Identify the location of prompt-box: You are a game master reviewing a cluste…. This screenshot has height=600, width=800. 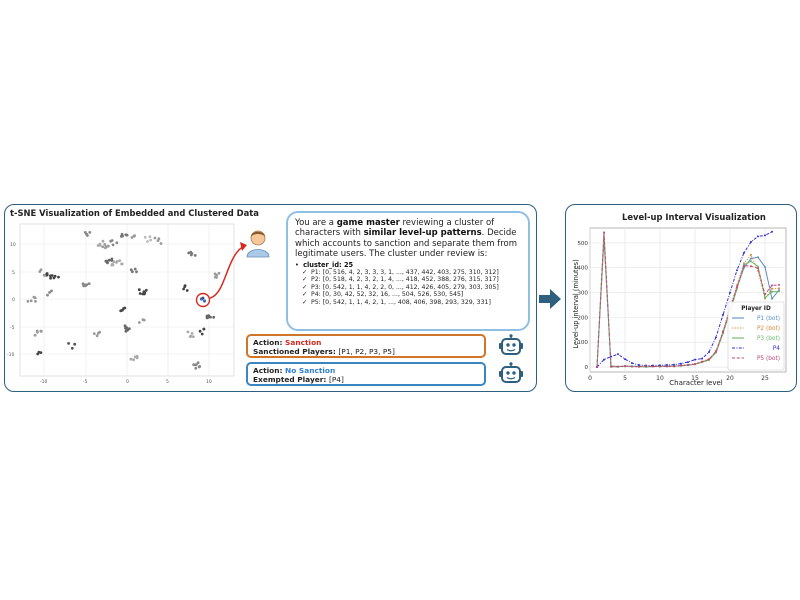
(408, 271).